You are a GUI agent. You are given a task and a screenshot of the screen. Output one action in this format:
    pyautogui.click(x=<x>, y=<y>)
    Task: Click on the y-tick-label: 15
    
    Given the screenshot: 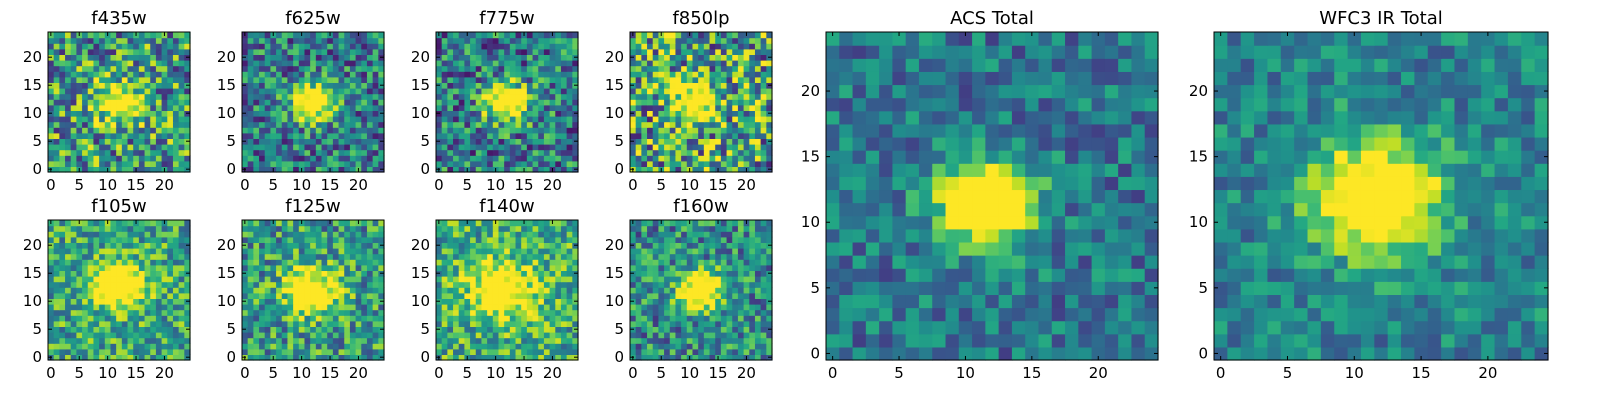 What is the action you would take?
    pyautogui.click(x=420, y=273)
    